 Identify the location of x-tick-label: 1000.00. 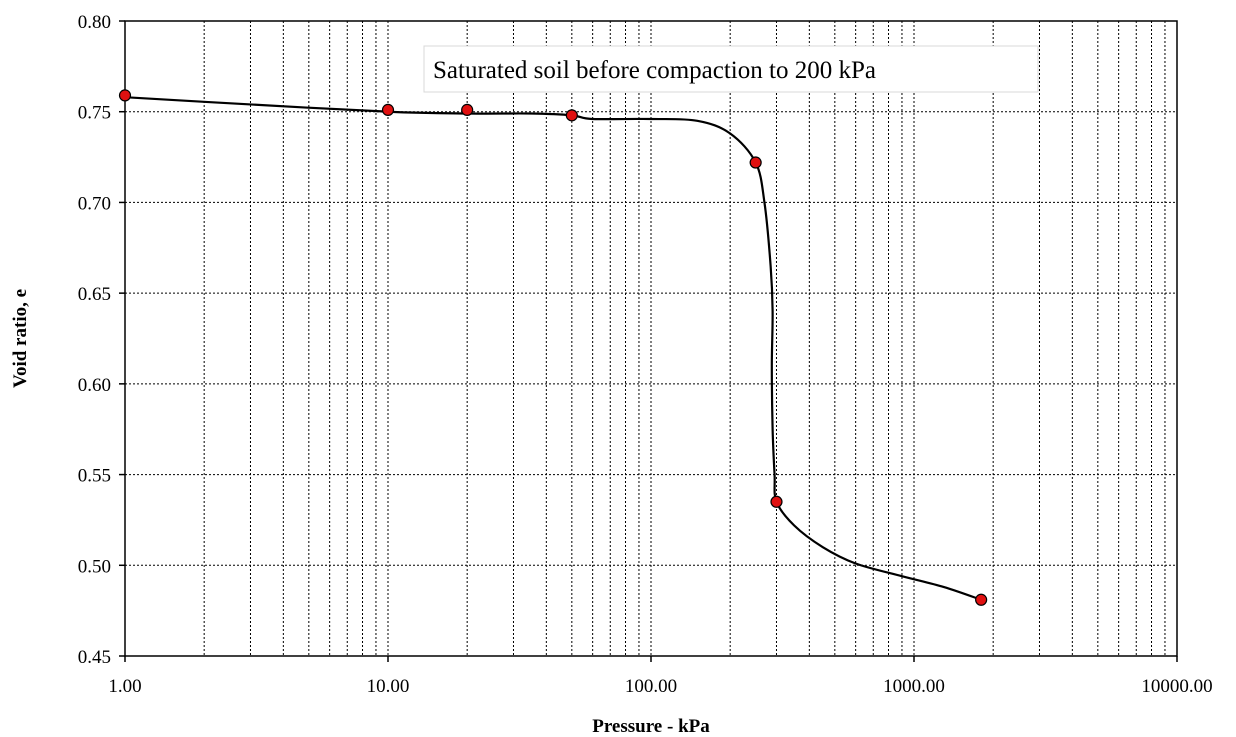
(914, 686).